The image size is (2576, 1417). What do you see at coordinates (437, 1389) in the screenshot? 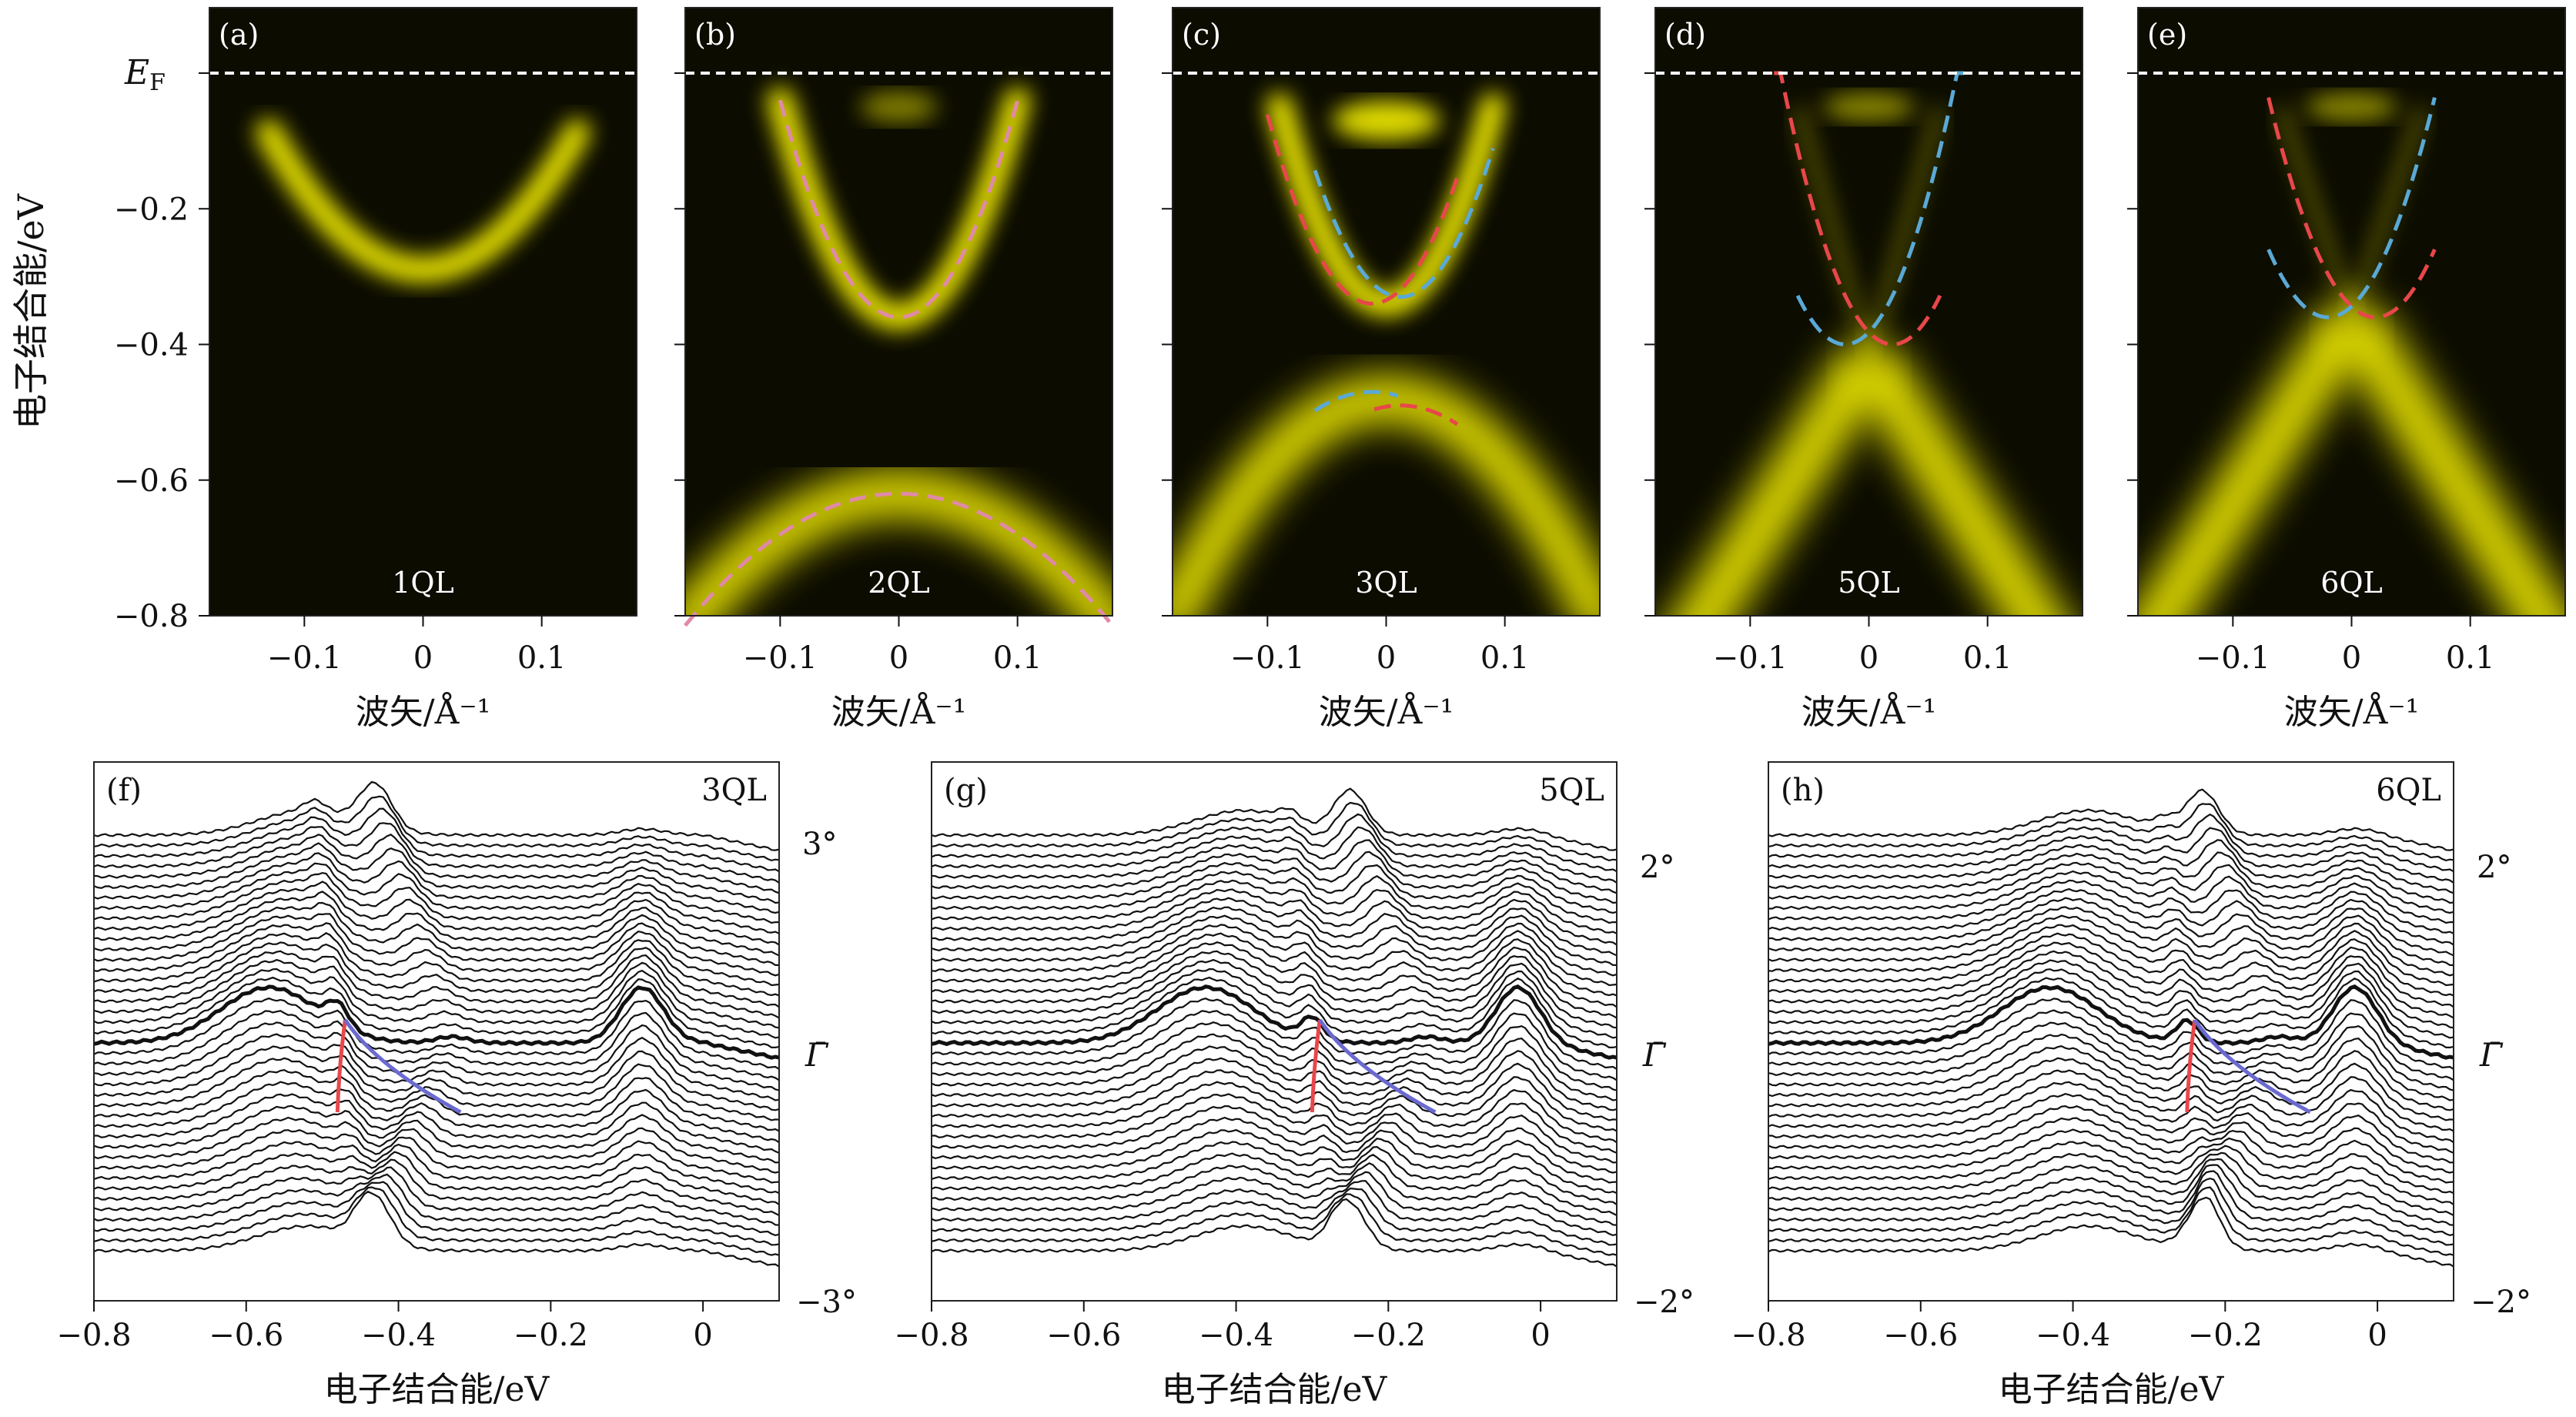
I see `x-axis-label: 电子结合能/eV` at bounding box center [437, 1389].